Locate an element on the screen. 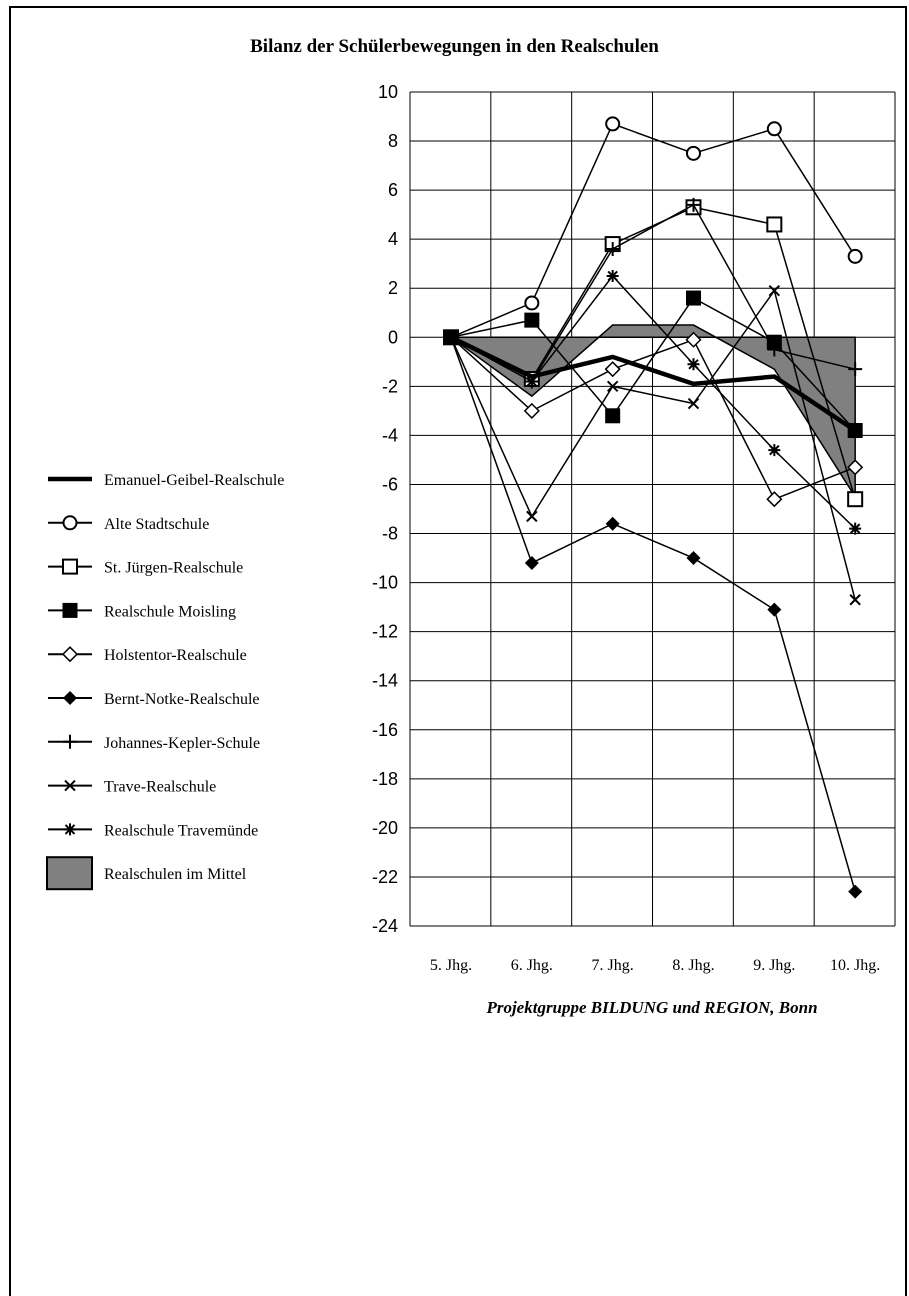  legend-label: Holstentor-Realschule is located at coordinates (175, 655).